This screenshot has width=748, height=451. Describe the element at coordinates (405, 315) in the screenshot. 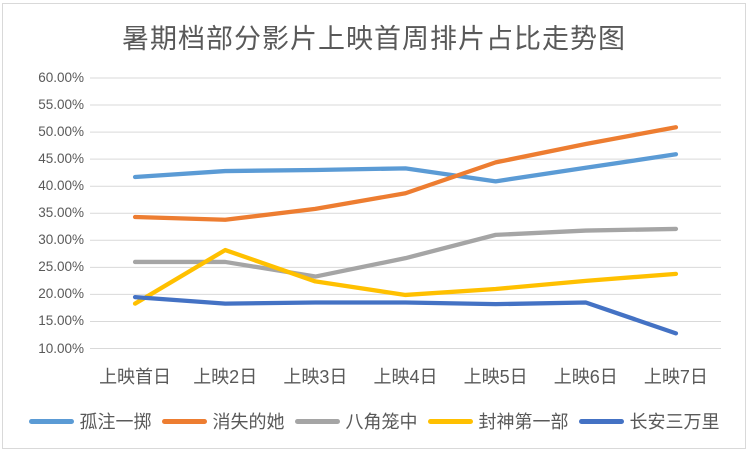

I see `series-line-长安三万里` at that location.